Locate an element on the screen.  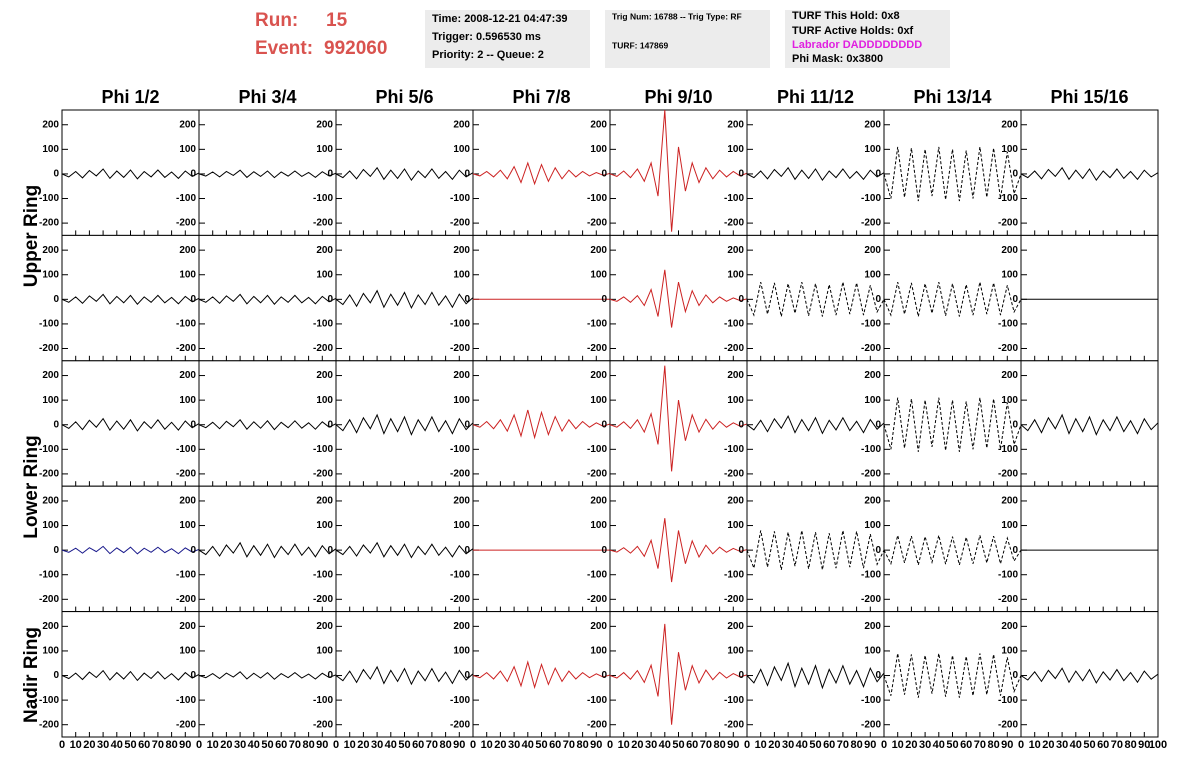
x-tick-label: 70 is located at coordinates (1117, 745).